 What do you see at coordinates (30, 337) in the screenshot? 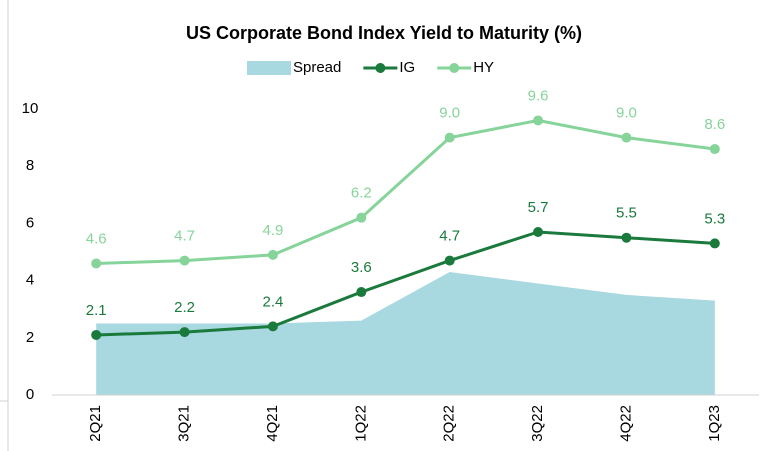
I see `y-tick-label: 2` at bounding box center [30, 337].